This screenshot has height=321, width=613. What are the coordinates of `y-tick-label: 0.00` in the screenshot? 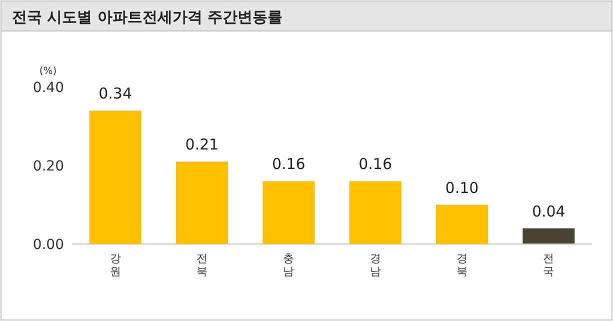 It's located at (48, 245).